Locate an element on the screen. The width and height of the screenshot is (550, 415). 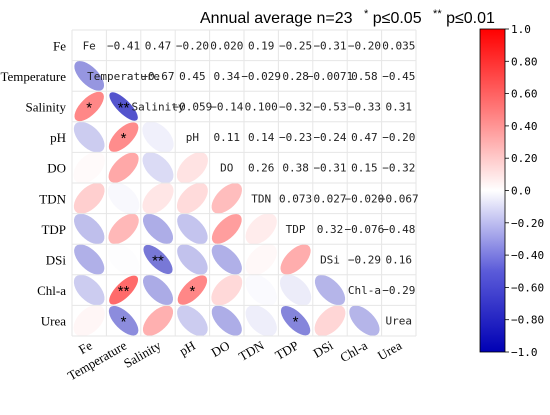
diagonal-label-Chl-a: Chl-a is located at coordinates (364, 290).